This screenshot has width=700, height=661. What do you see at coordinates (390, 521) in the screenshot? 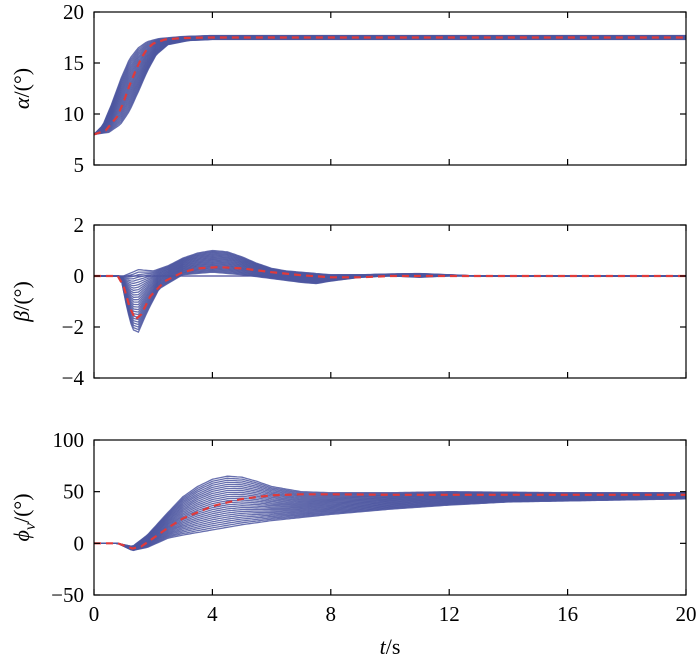
I see `nominal-line-phi` at bounding box center [390, 521].